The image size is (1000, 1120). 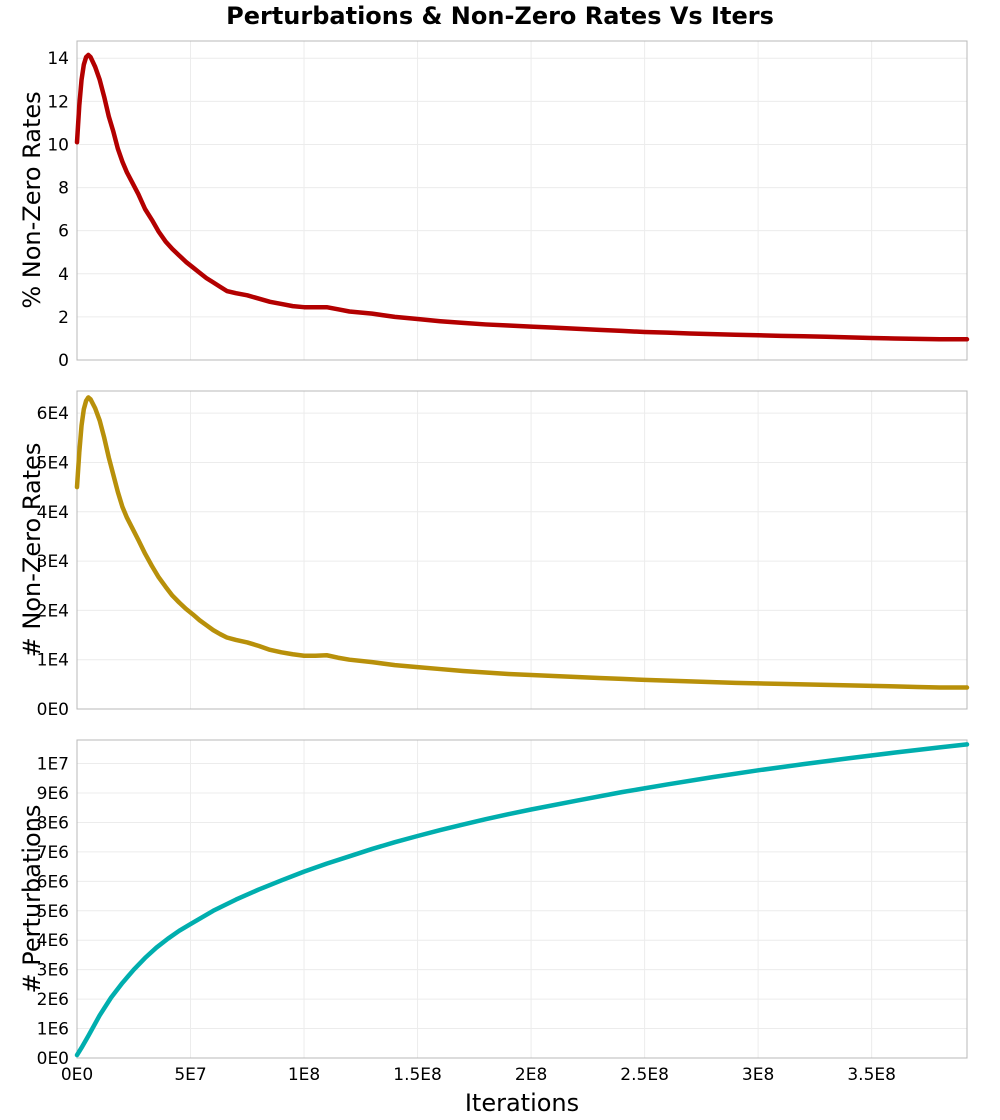 What do you see at coordinates (32, 199) in the screenshot?
I see `y-axis-label-percent-nonzero: % Non-Zero Rates` at bounding box center [32, 199].